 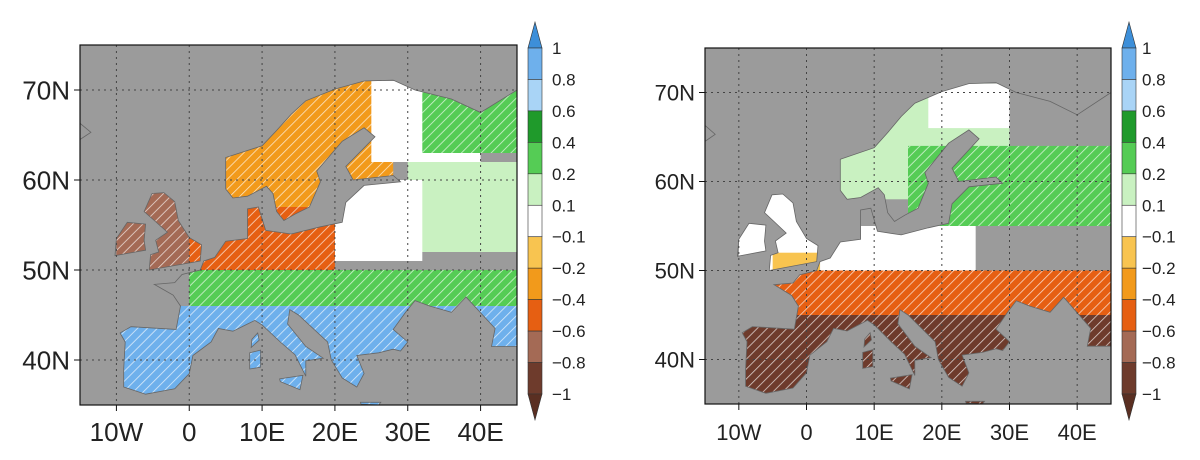 What do you see at coordinates (353, 288) in the screenshot?
I see `hatch-central-band` at bounding box center [353, 288].